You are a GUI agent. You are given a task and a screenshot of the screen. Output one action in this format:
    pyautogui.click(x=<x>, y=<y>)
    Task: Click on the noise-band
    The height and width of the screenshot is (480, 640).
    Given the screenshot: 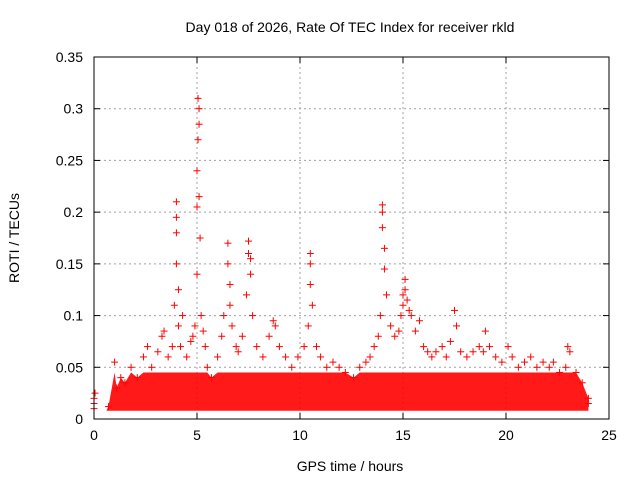 What is the action you would take?
    pyautogui.click(x=347, y=391)
    